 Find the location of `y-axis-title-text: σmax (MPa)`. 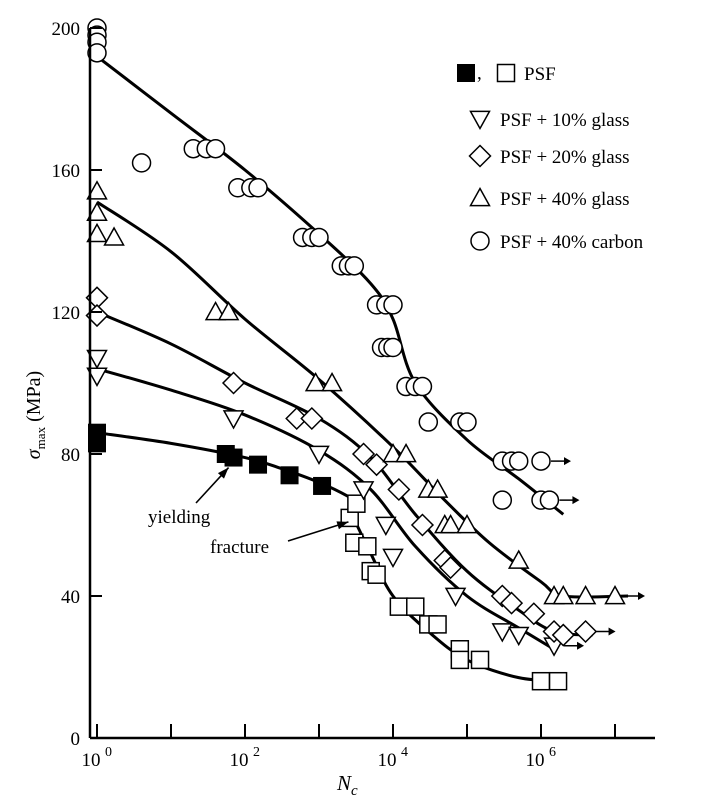

y-axis-title-text: σmax (MPa) is located at coordinates (35, 415).